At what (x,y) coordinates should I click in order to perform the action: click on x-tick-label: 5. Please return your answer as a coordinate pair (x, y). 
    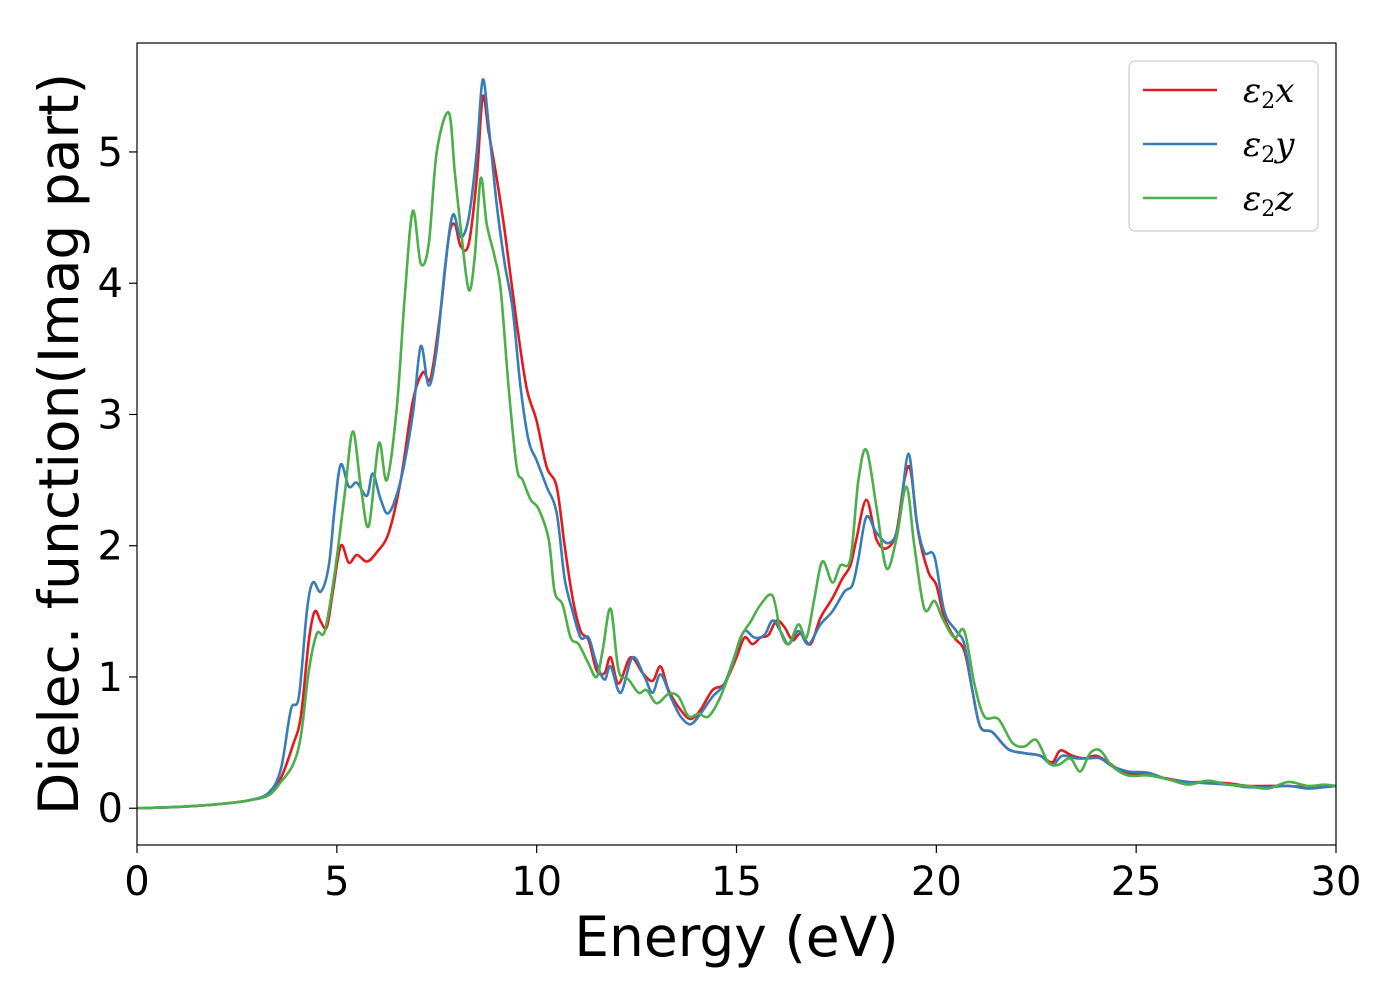
    Looking at the image, I should click on (336, 882).